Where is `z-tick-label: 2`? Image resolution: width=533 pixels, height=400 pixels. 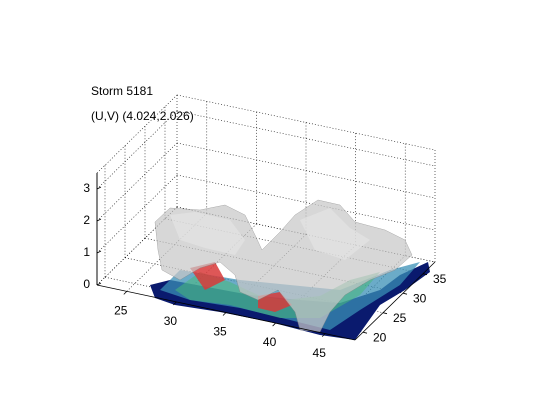 z-tick-label: 2 is located at coordinates (86, 220).